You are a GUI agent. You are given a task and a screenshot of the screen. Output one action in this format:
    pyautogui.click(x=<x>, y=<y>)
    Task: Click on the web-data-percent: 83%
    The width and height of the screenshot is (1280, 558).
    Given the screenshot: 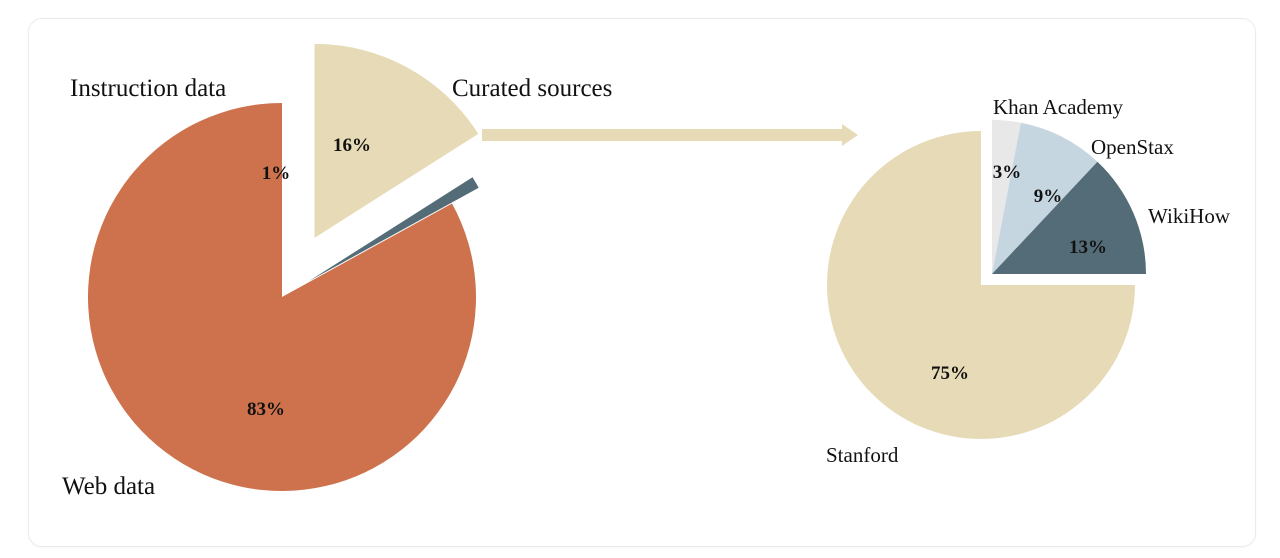 What is the action you would take?
    pyautogui.click(x=266, y=409)
    